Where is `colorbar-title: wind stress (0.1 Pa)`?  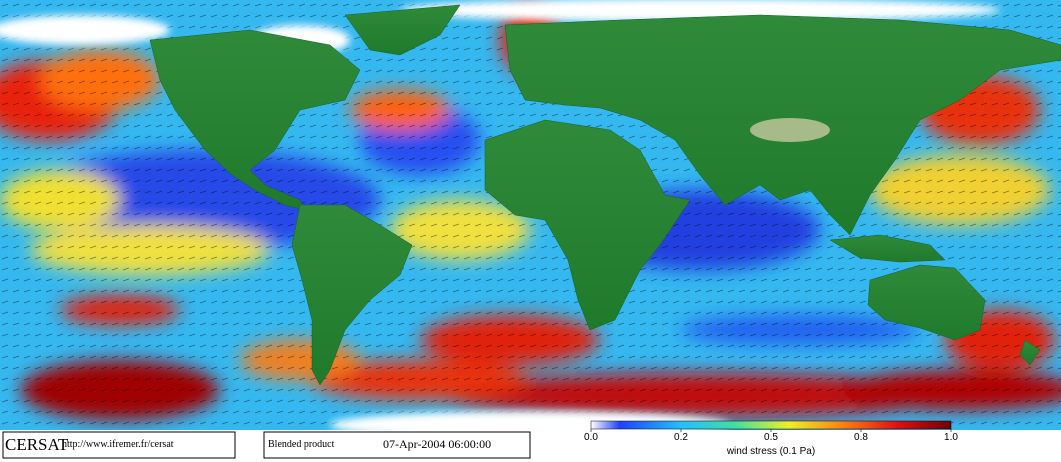 colorbar-title: wind stress (0.1 Pa) is located at coordinates (770, 451).